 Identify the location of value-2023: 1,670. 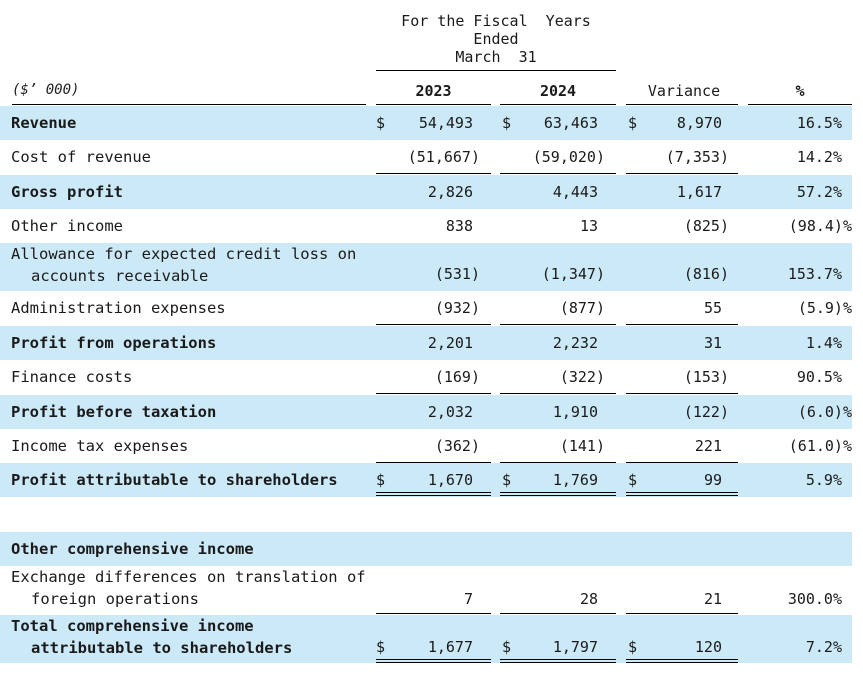
(450, 480).